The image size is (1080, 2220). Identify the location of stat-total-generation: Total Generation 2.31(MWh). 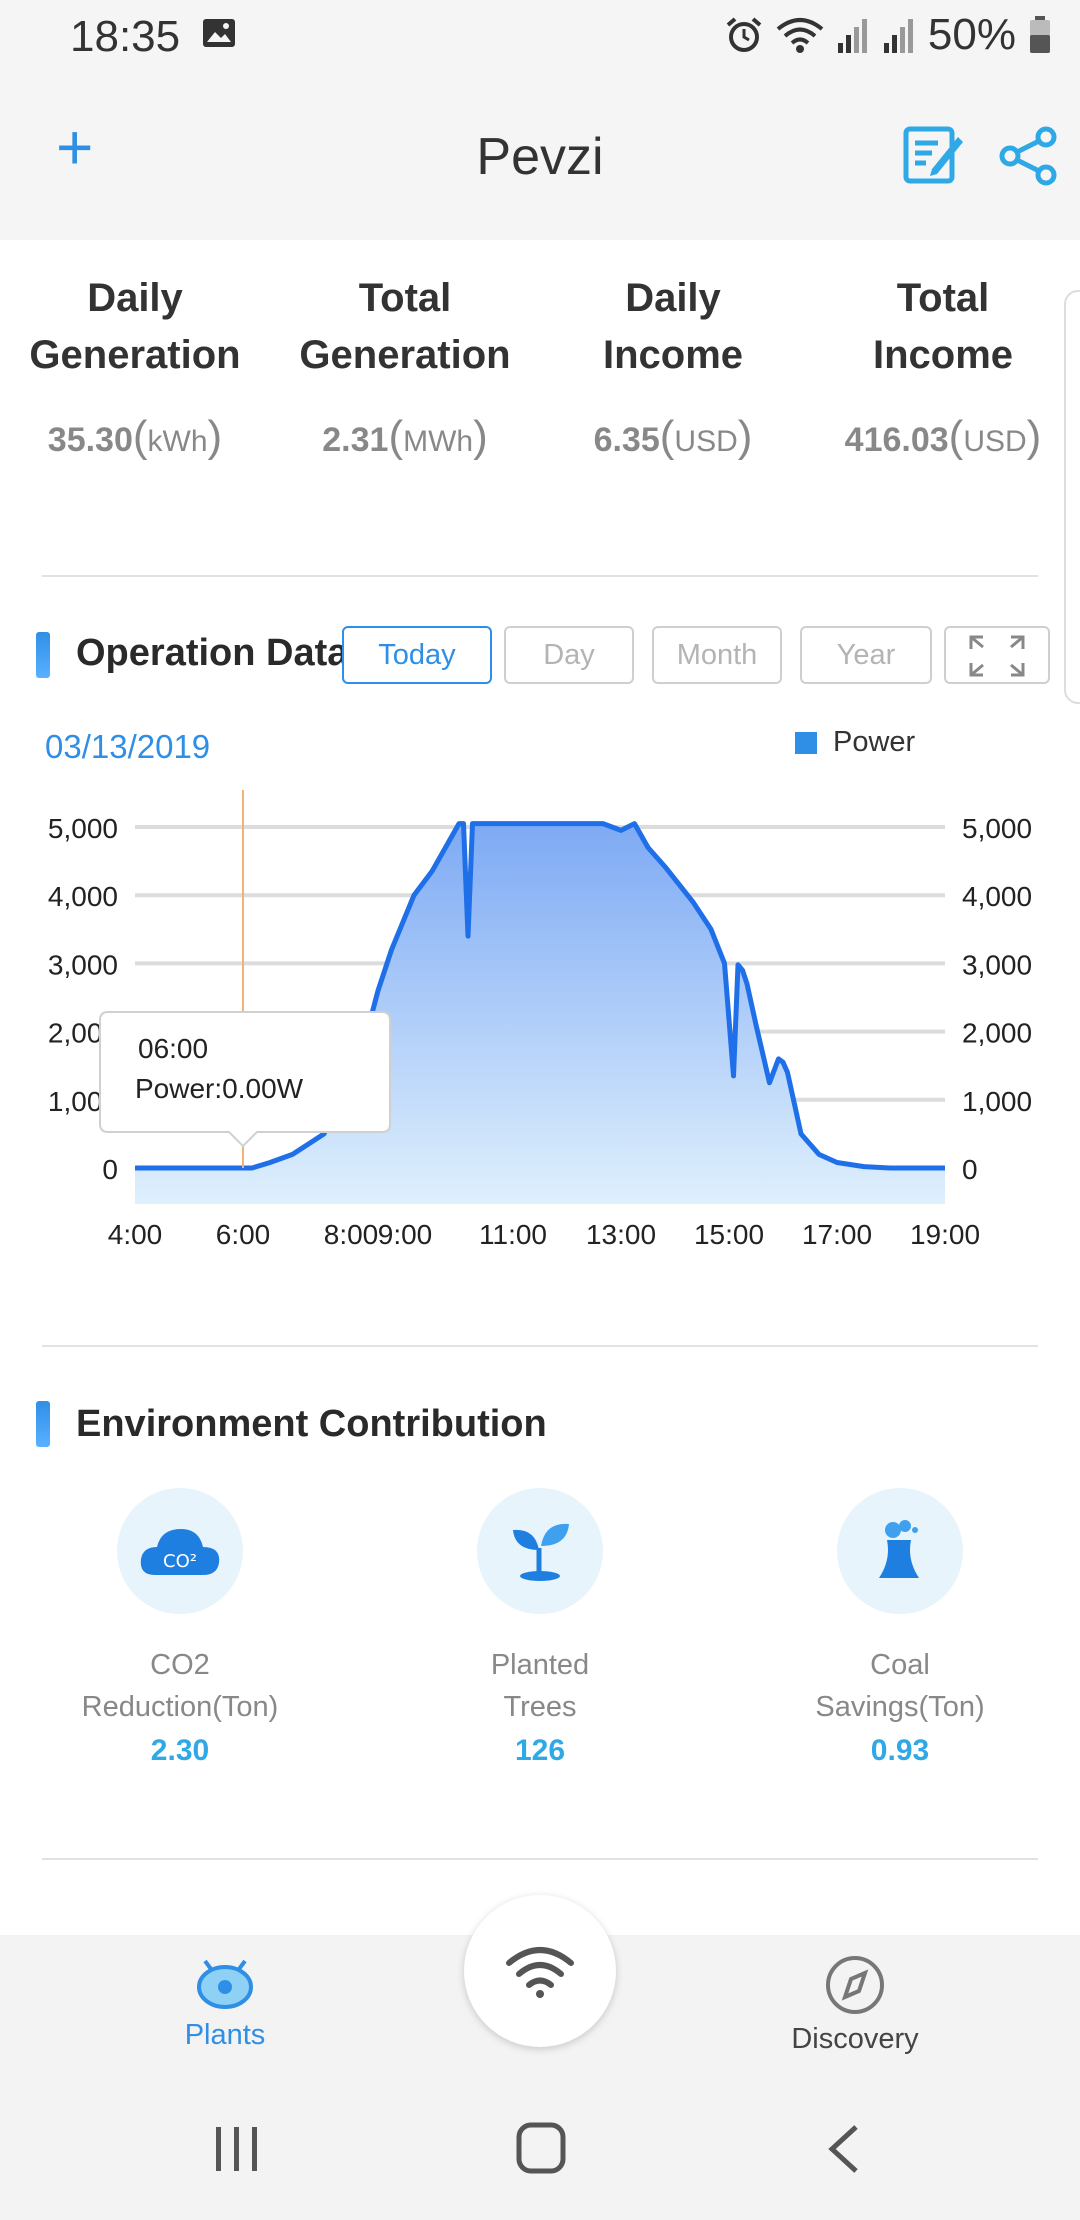
(405, 366).